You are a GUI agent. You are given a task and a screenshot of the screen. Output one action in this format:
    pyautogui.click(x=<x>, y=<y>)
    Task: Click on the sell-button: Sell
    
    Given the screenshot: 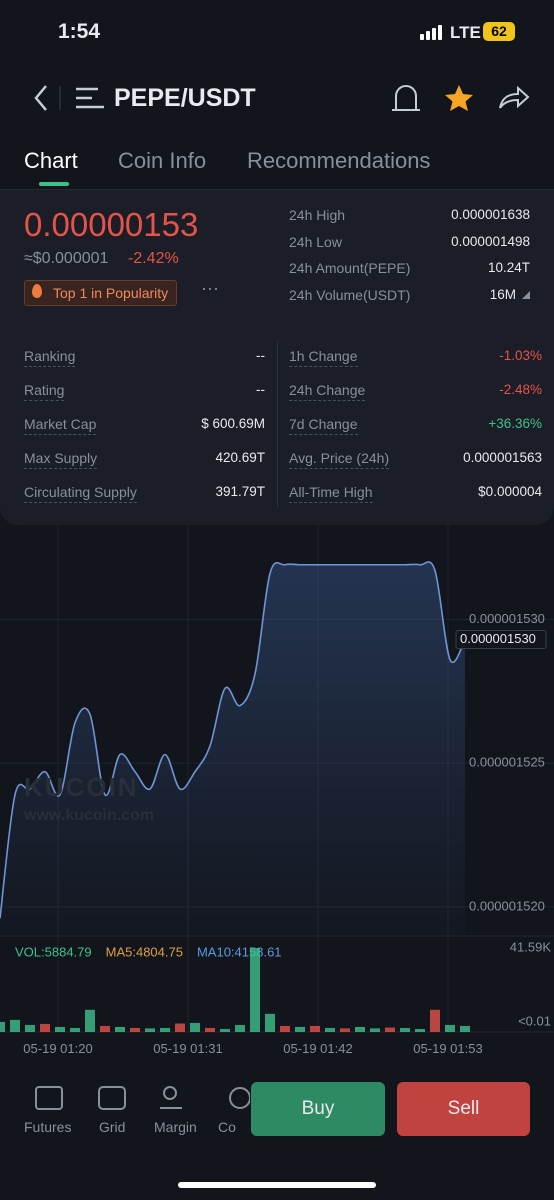 What is the action you would take?
    pyautogui.click(x=463, y=1109)
    